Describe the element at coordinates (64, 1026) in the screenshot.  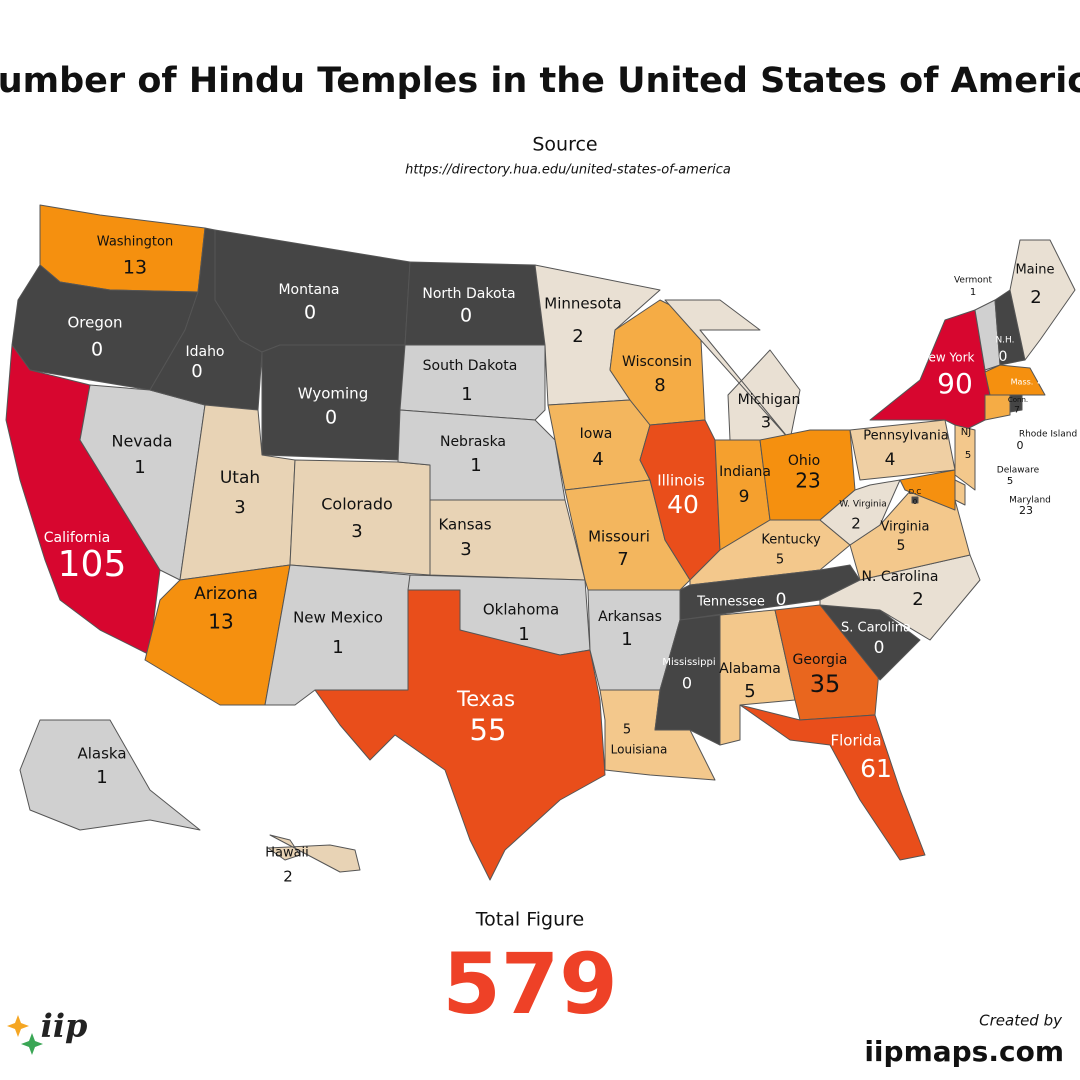
I see `logo-text: iip` at that location.